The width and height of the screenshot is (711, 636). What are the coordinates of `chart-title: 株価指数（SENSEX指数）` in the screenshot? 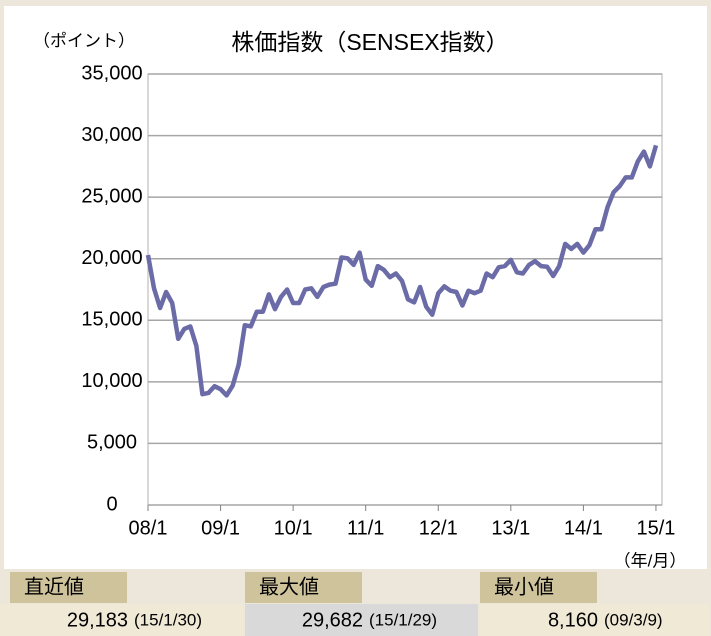 It's located at (369, 42).